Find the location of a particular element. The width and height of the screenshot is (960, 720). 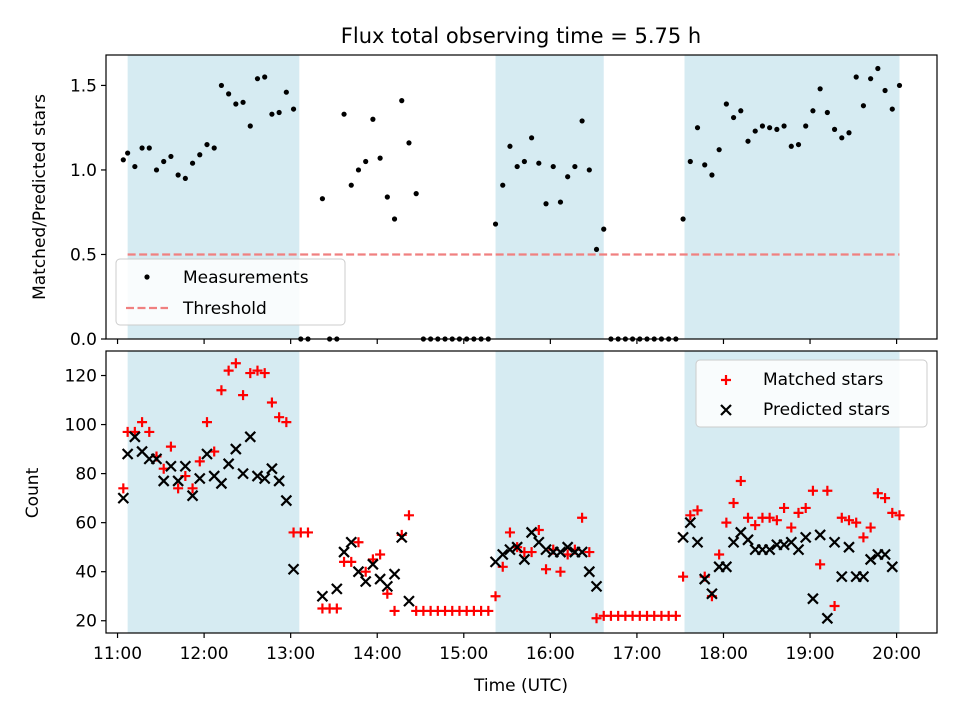

legend-measurements-label: Measurements is located at coordinates (246, 278).